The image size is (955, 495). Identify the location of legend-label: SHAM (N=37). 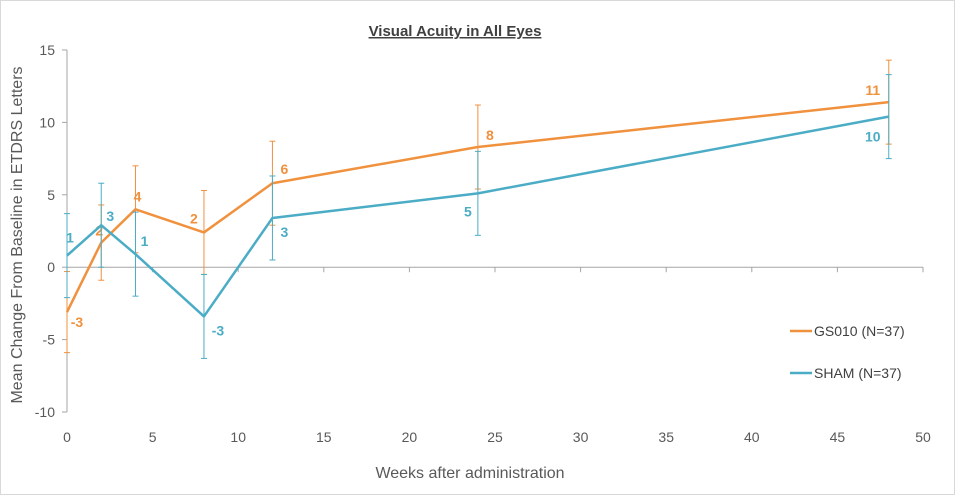
(858, 373).